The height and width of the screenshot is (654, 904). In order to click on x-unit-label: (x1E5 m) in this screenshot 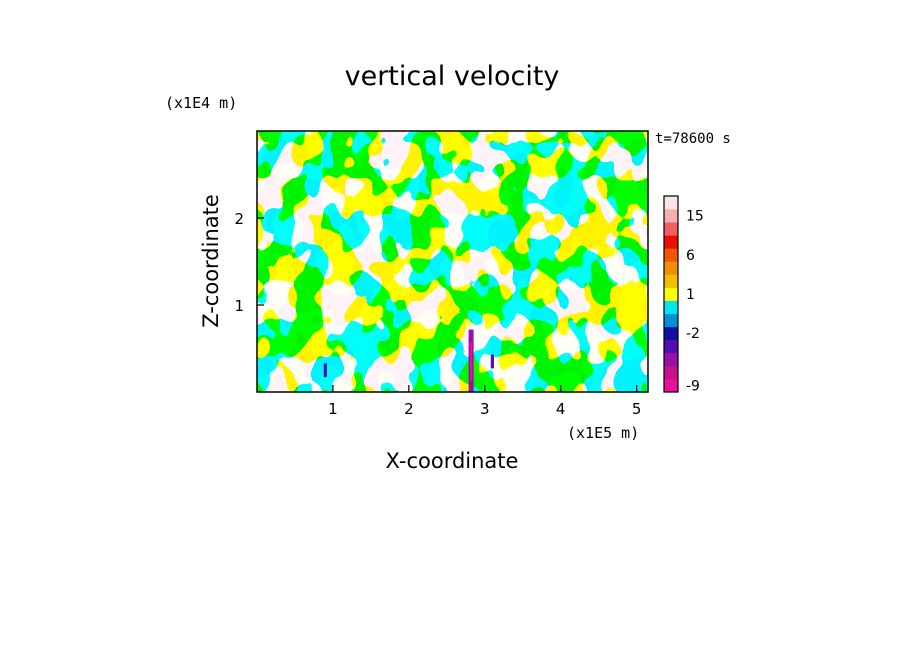, I will do `click(603, 433)`.